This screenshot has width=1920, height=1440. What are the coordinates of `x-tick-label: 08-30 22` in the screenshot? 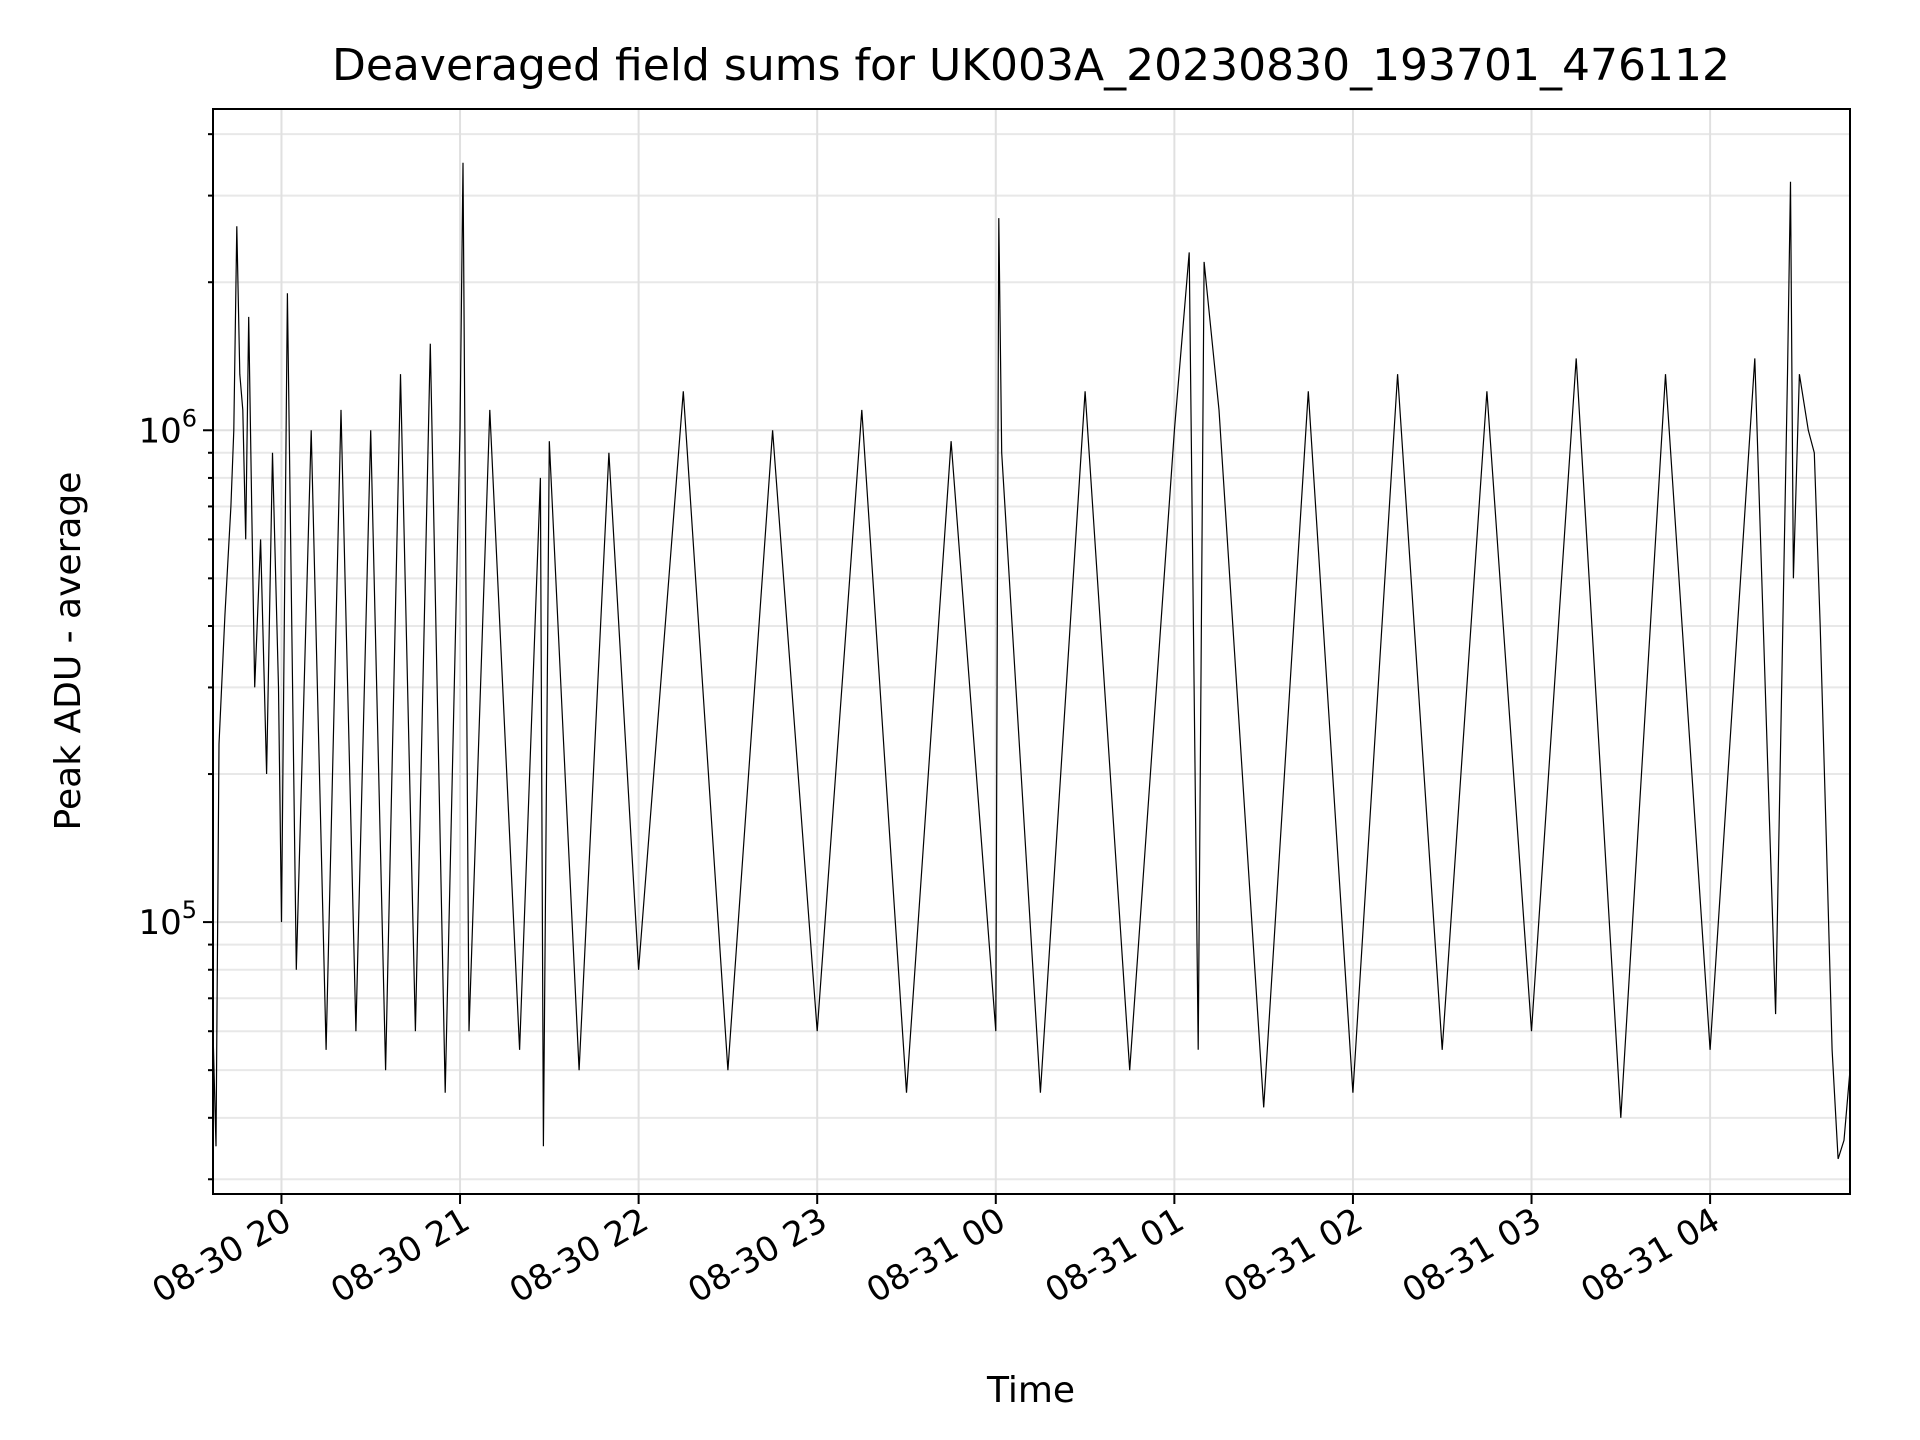 It's located at (579, 1255).